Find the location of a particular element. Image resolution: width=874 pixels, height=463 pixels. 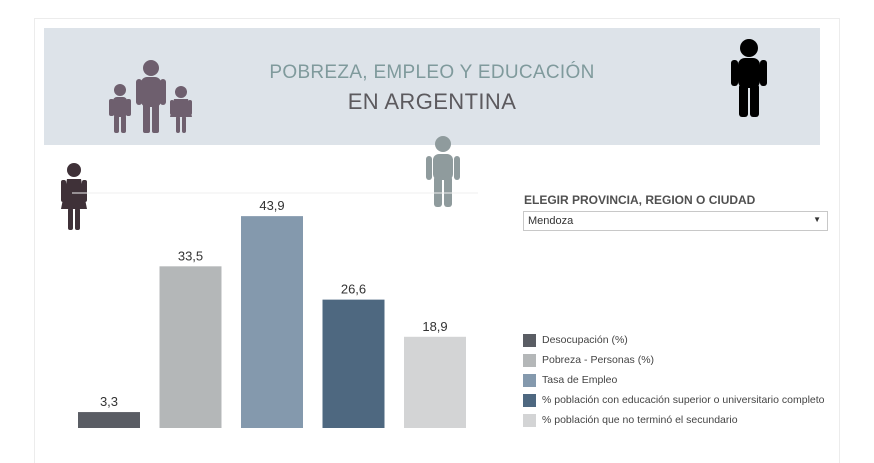

bar-value-label: 18,9 is located at coordinates (434, 326).